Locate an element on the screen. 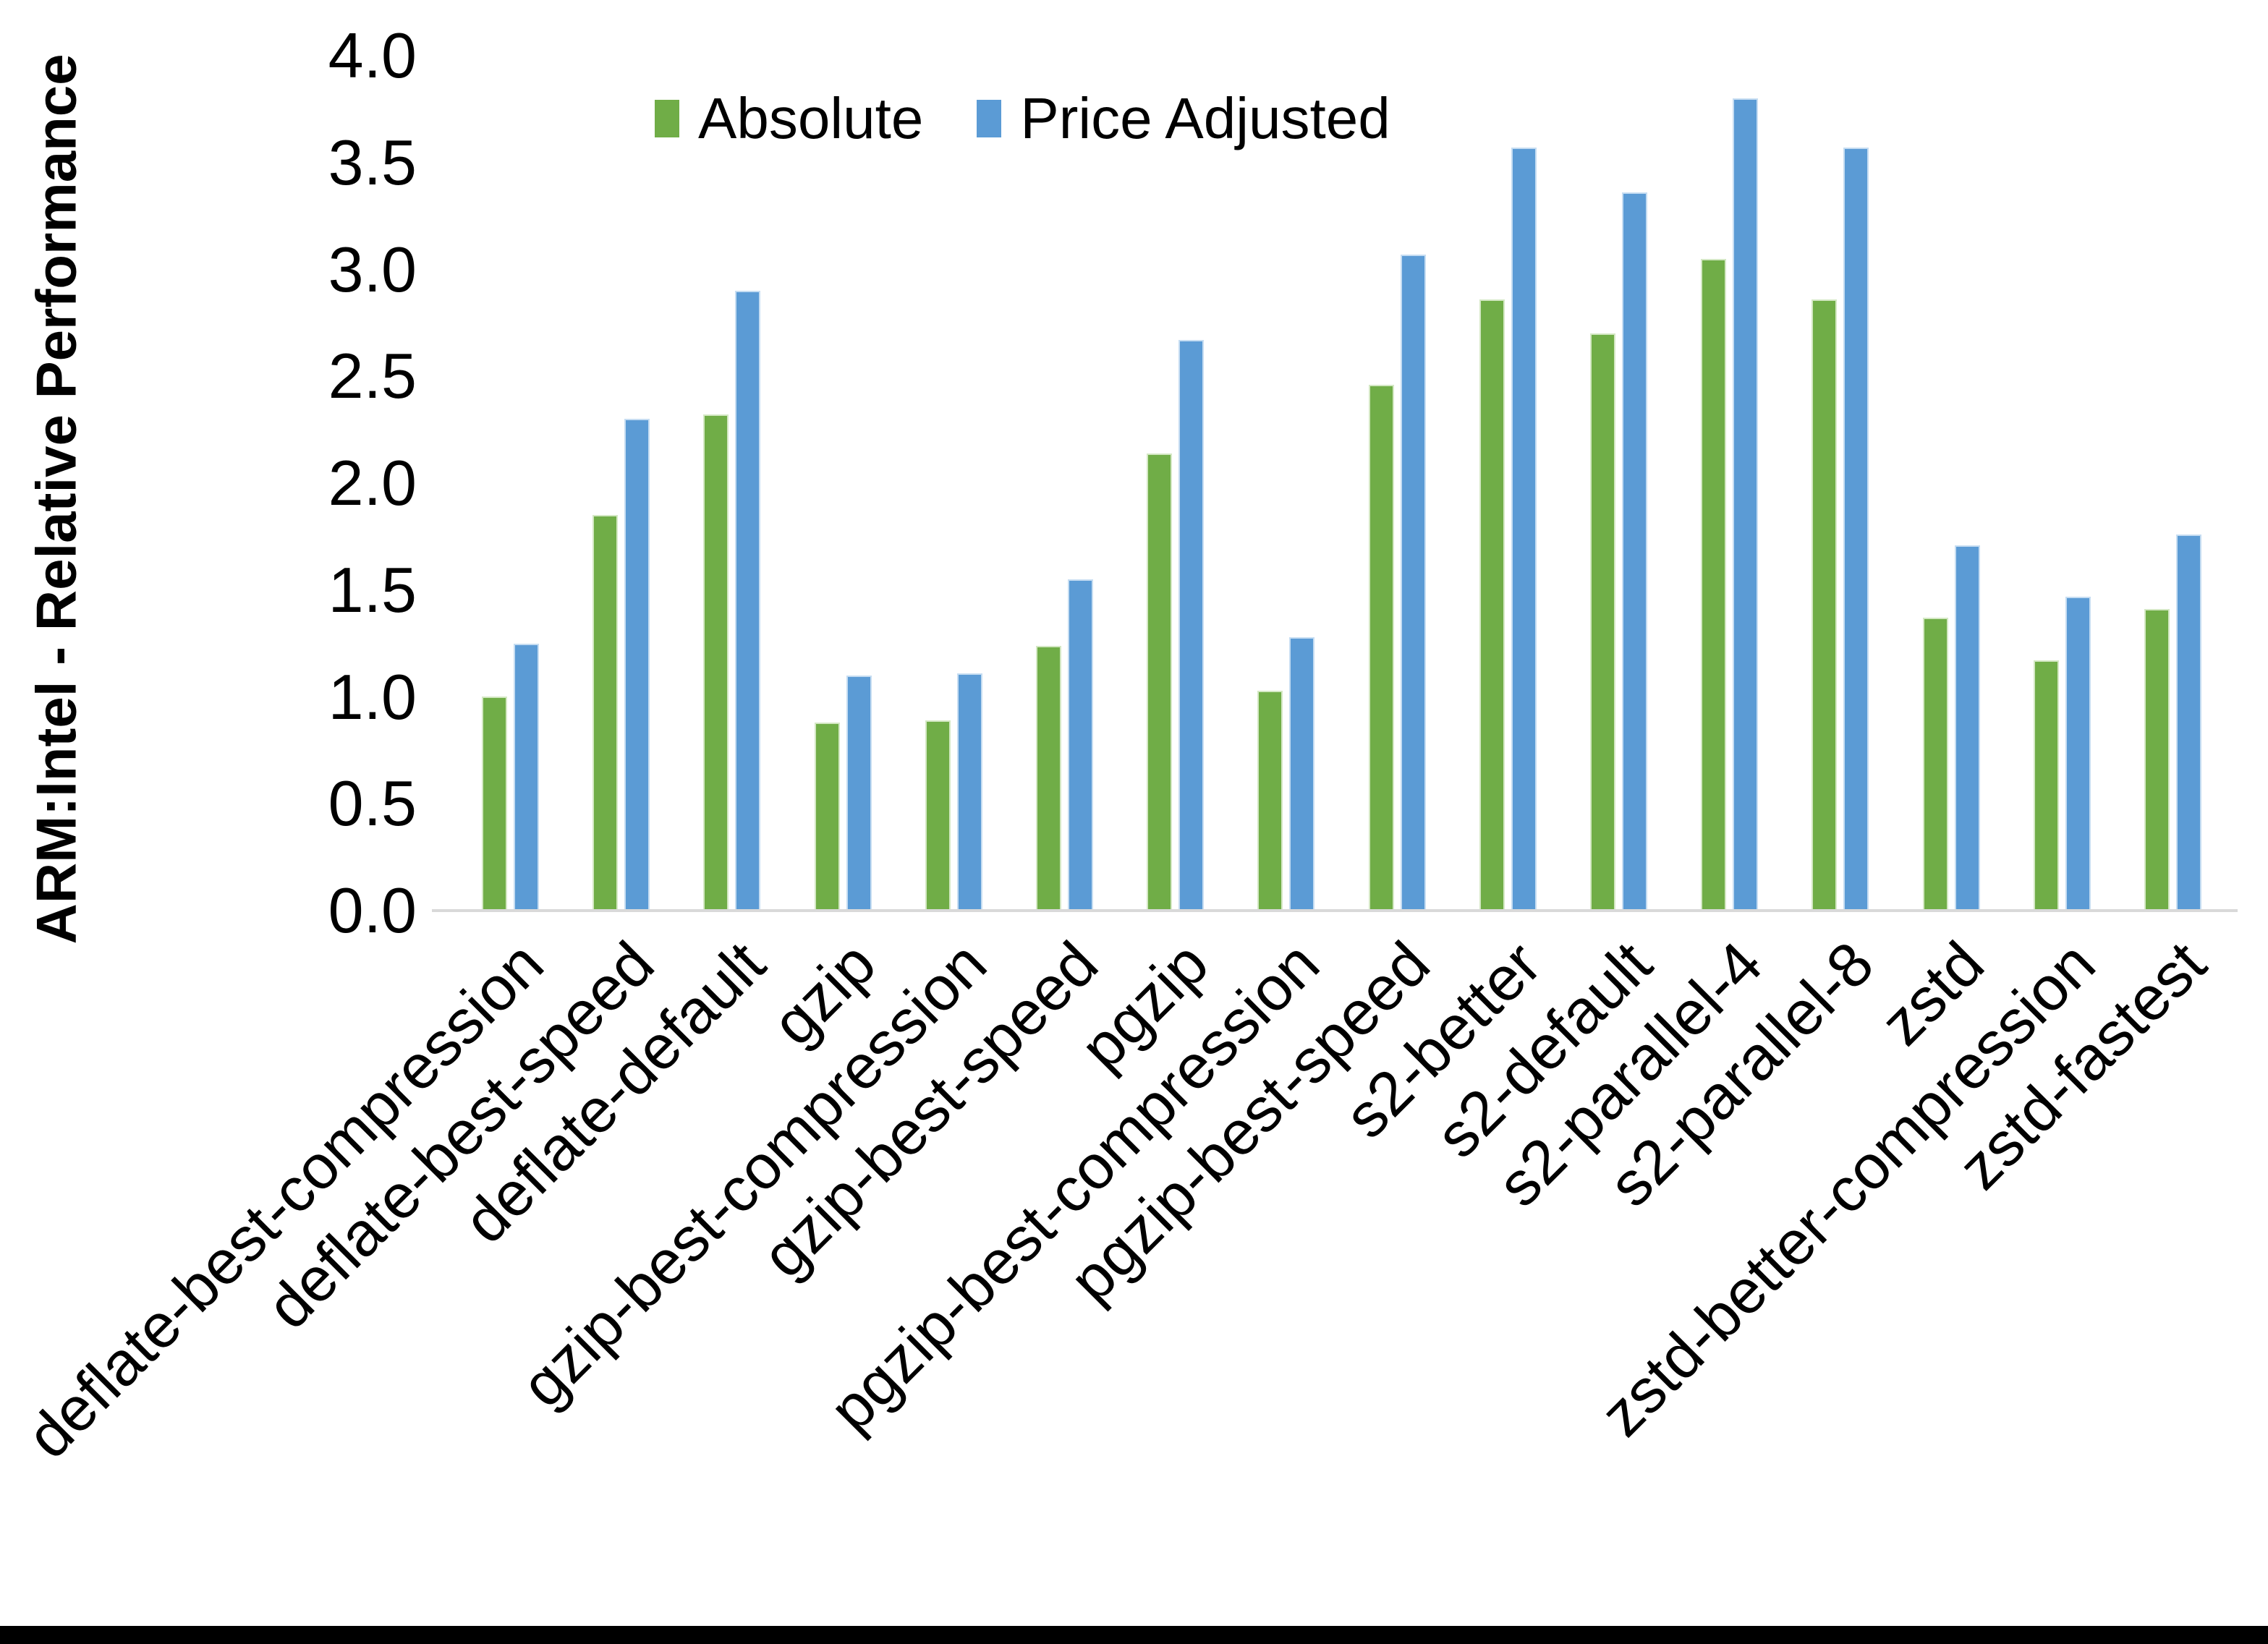 The image size is (2268, 1644). bar-price-adjusted-s2-better is located at coordinates (1524, 529).